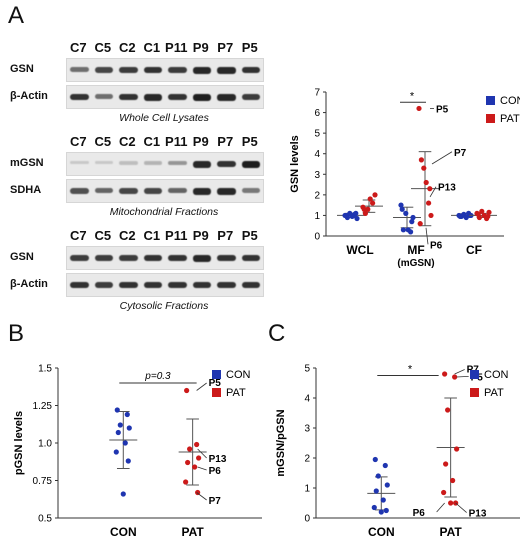  Describe the element at coordinates (127, 47) in the screenshot. I see `lane-label: C2` at that location.